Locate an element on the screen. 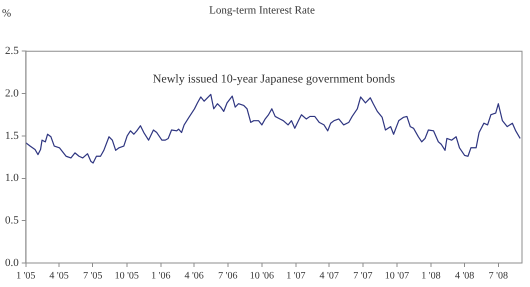  y-tick-label: 1.5 is located at coordinates (12, 136).